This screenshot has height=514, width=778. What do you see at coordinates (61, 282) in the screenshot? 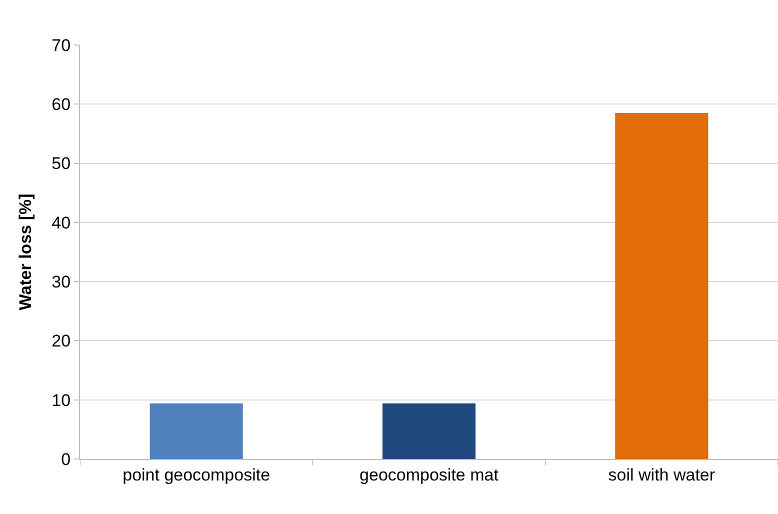
I see `y-tick-label: 30` at bounding box center [61, 282].